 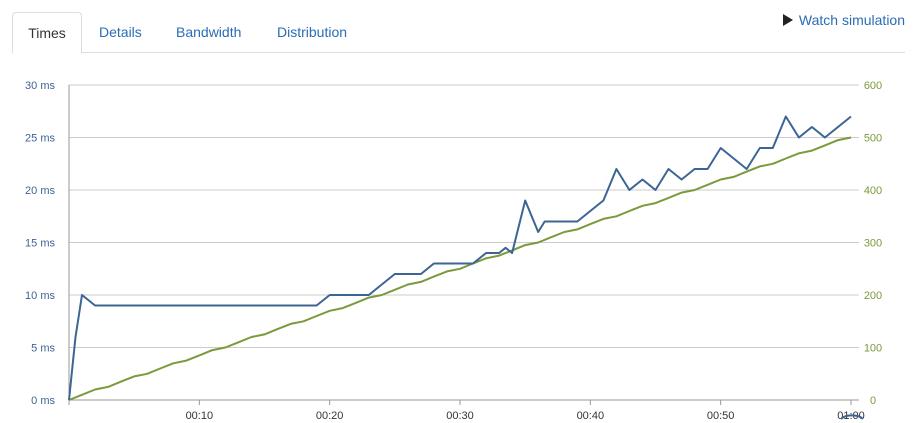 What do you see at coordinates (209, 32) in the screenshot?
I see `tab-bandwidth: Bandwidth` at bounding box center [209, 32].